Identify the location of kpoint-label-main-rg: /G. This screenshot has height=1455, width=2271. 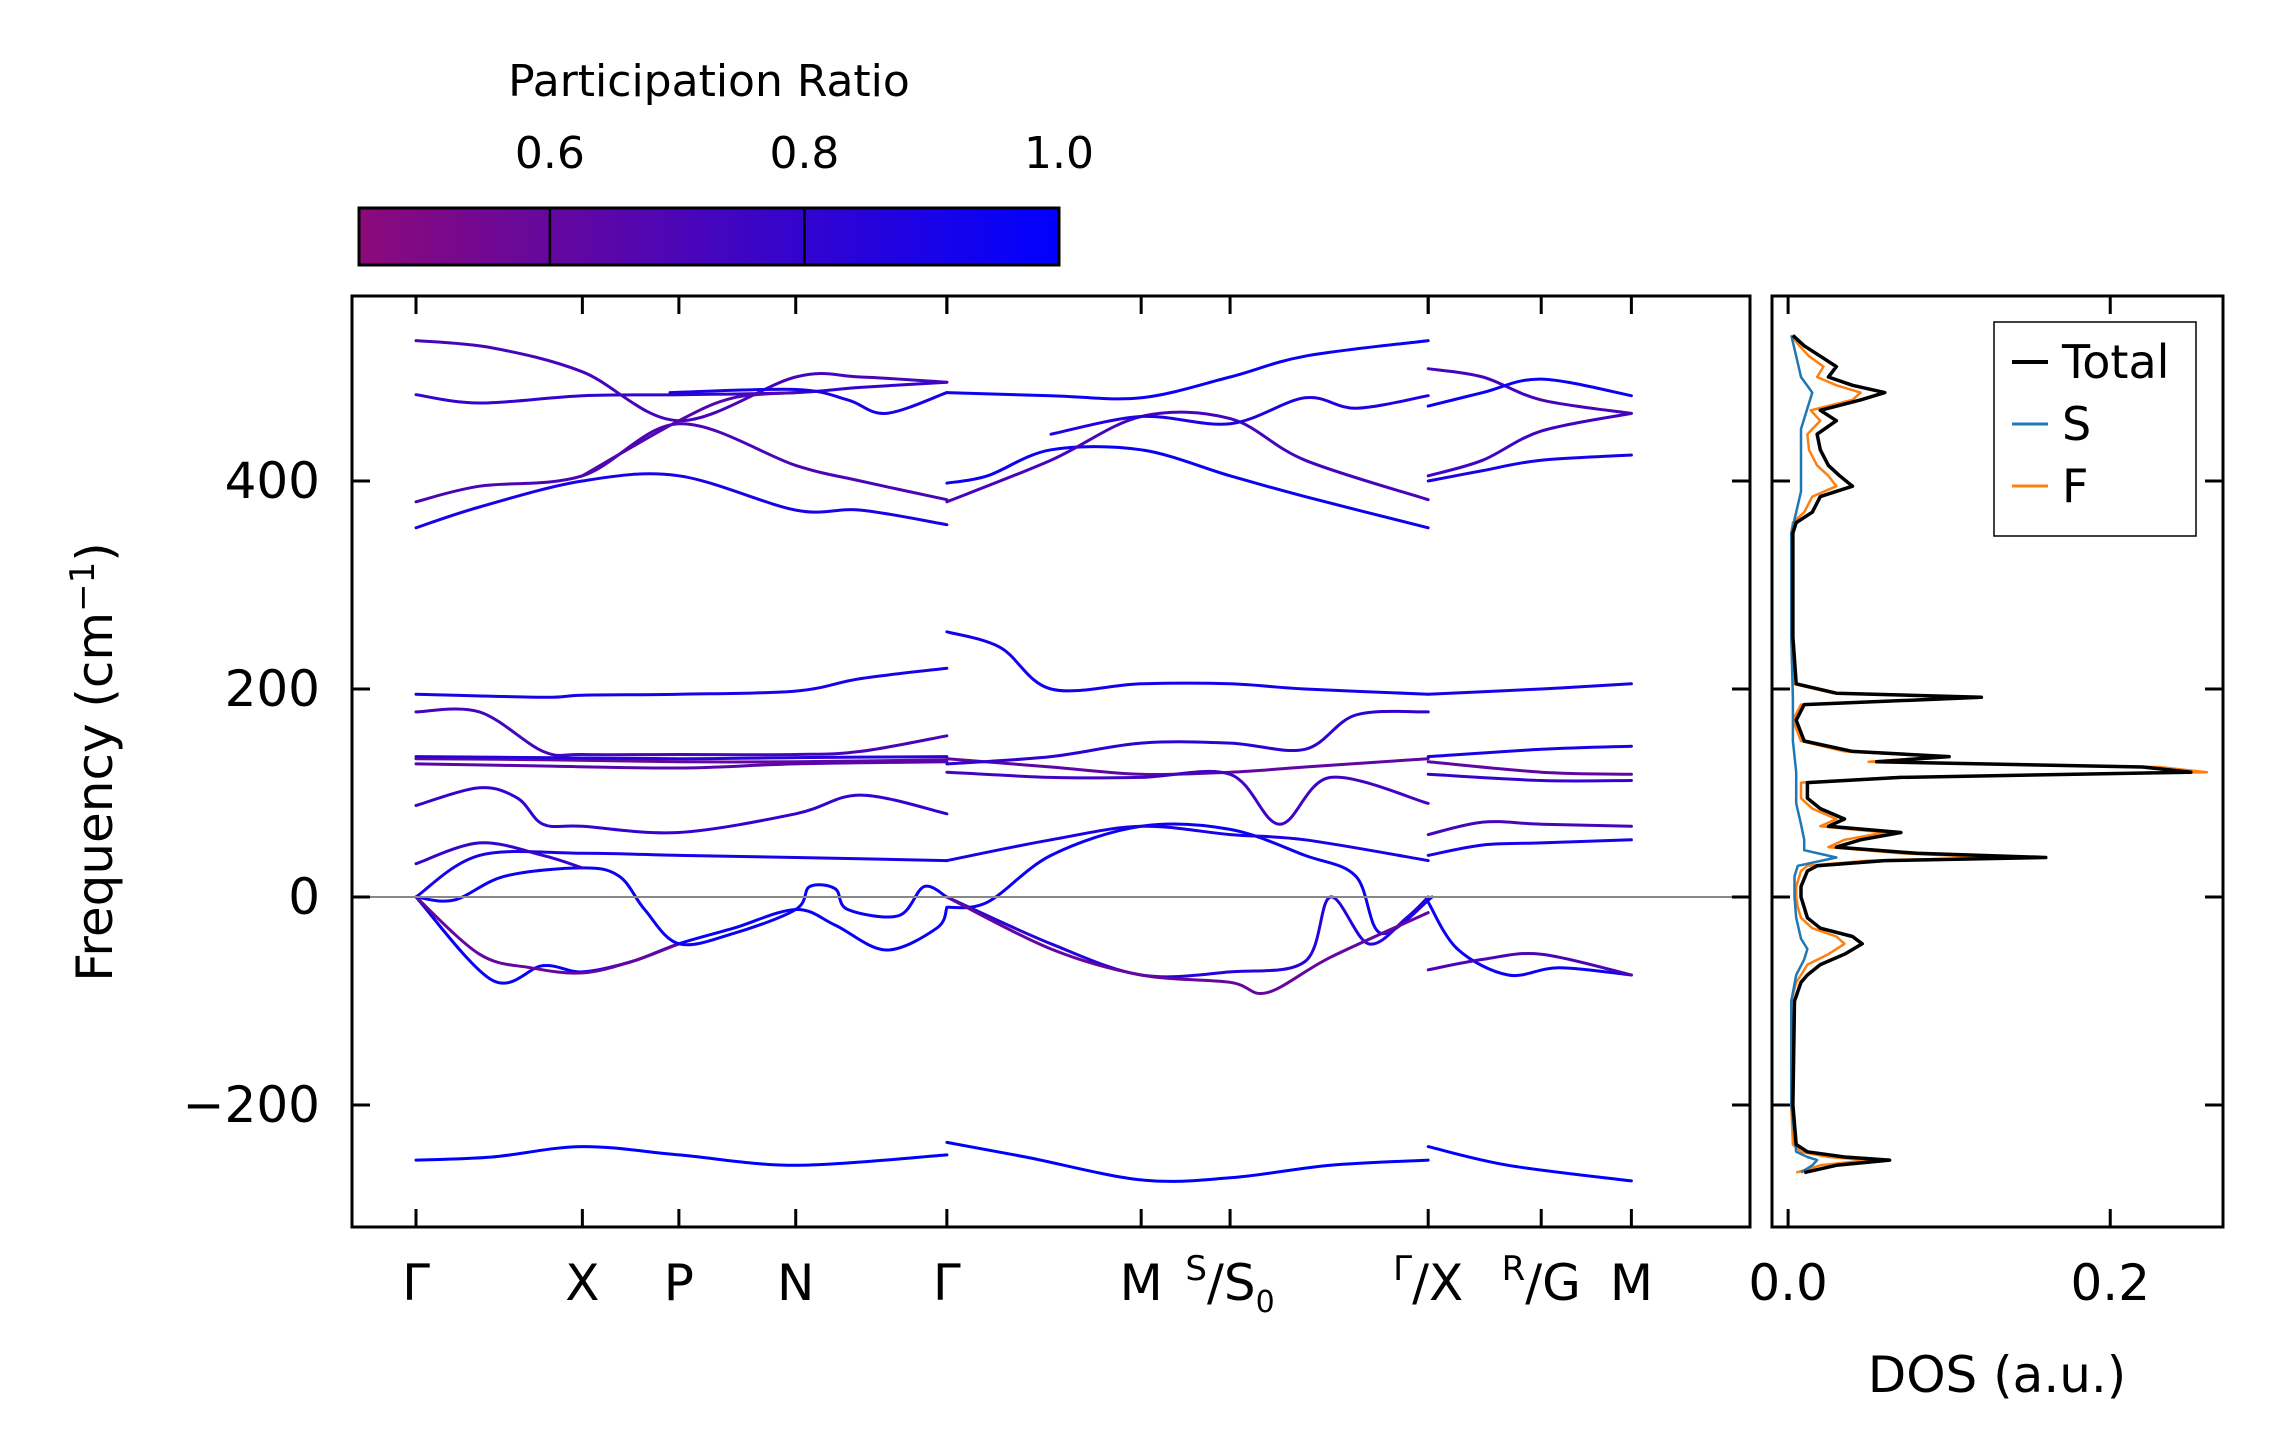
(1553, 1283).